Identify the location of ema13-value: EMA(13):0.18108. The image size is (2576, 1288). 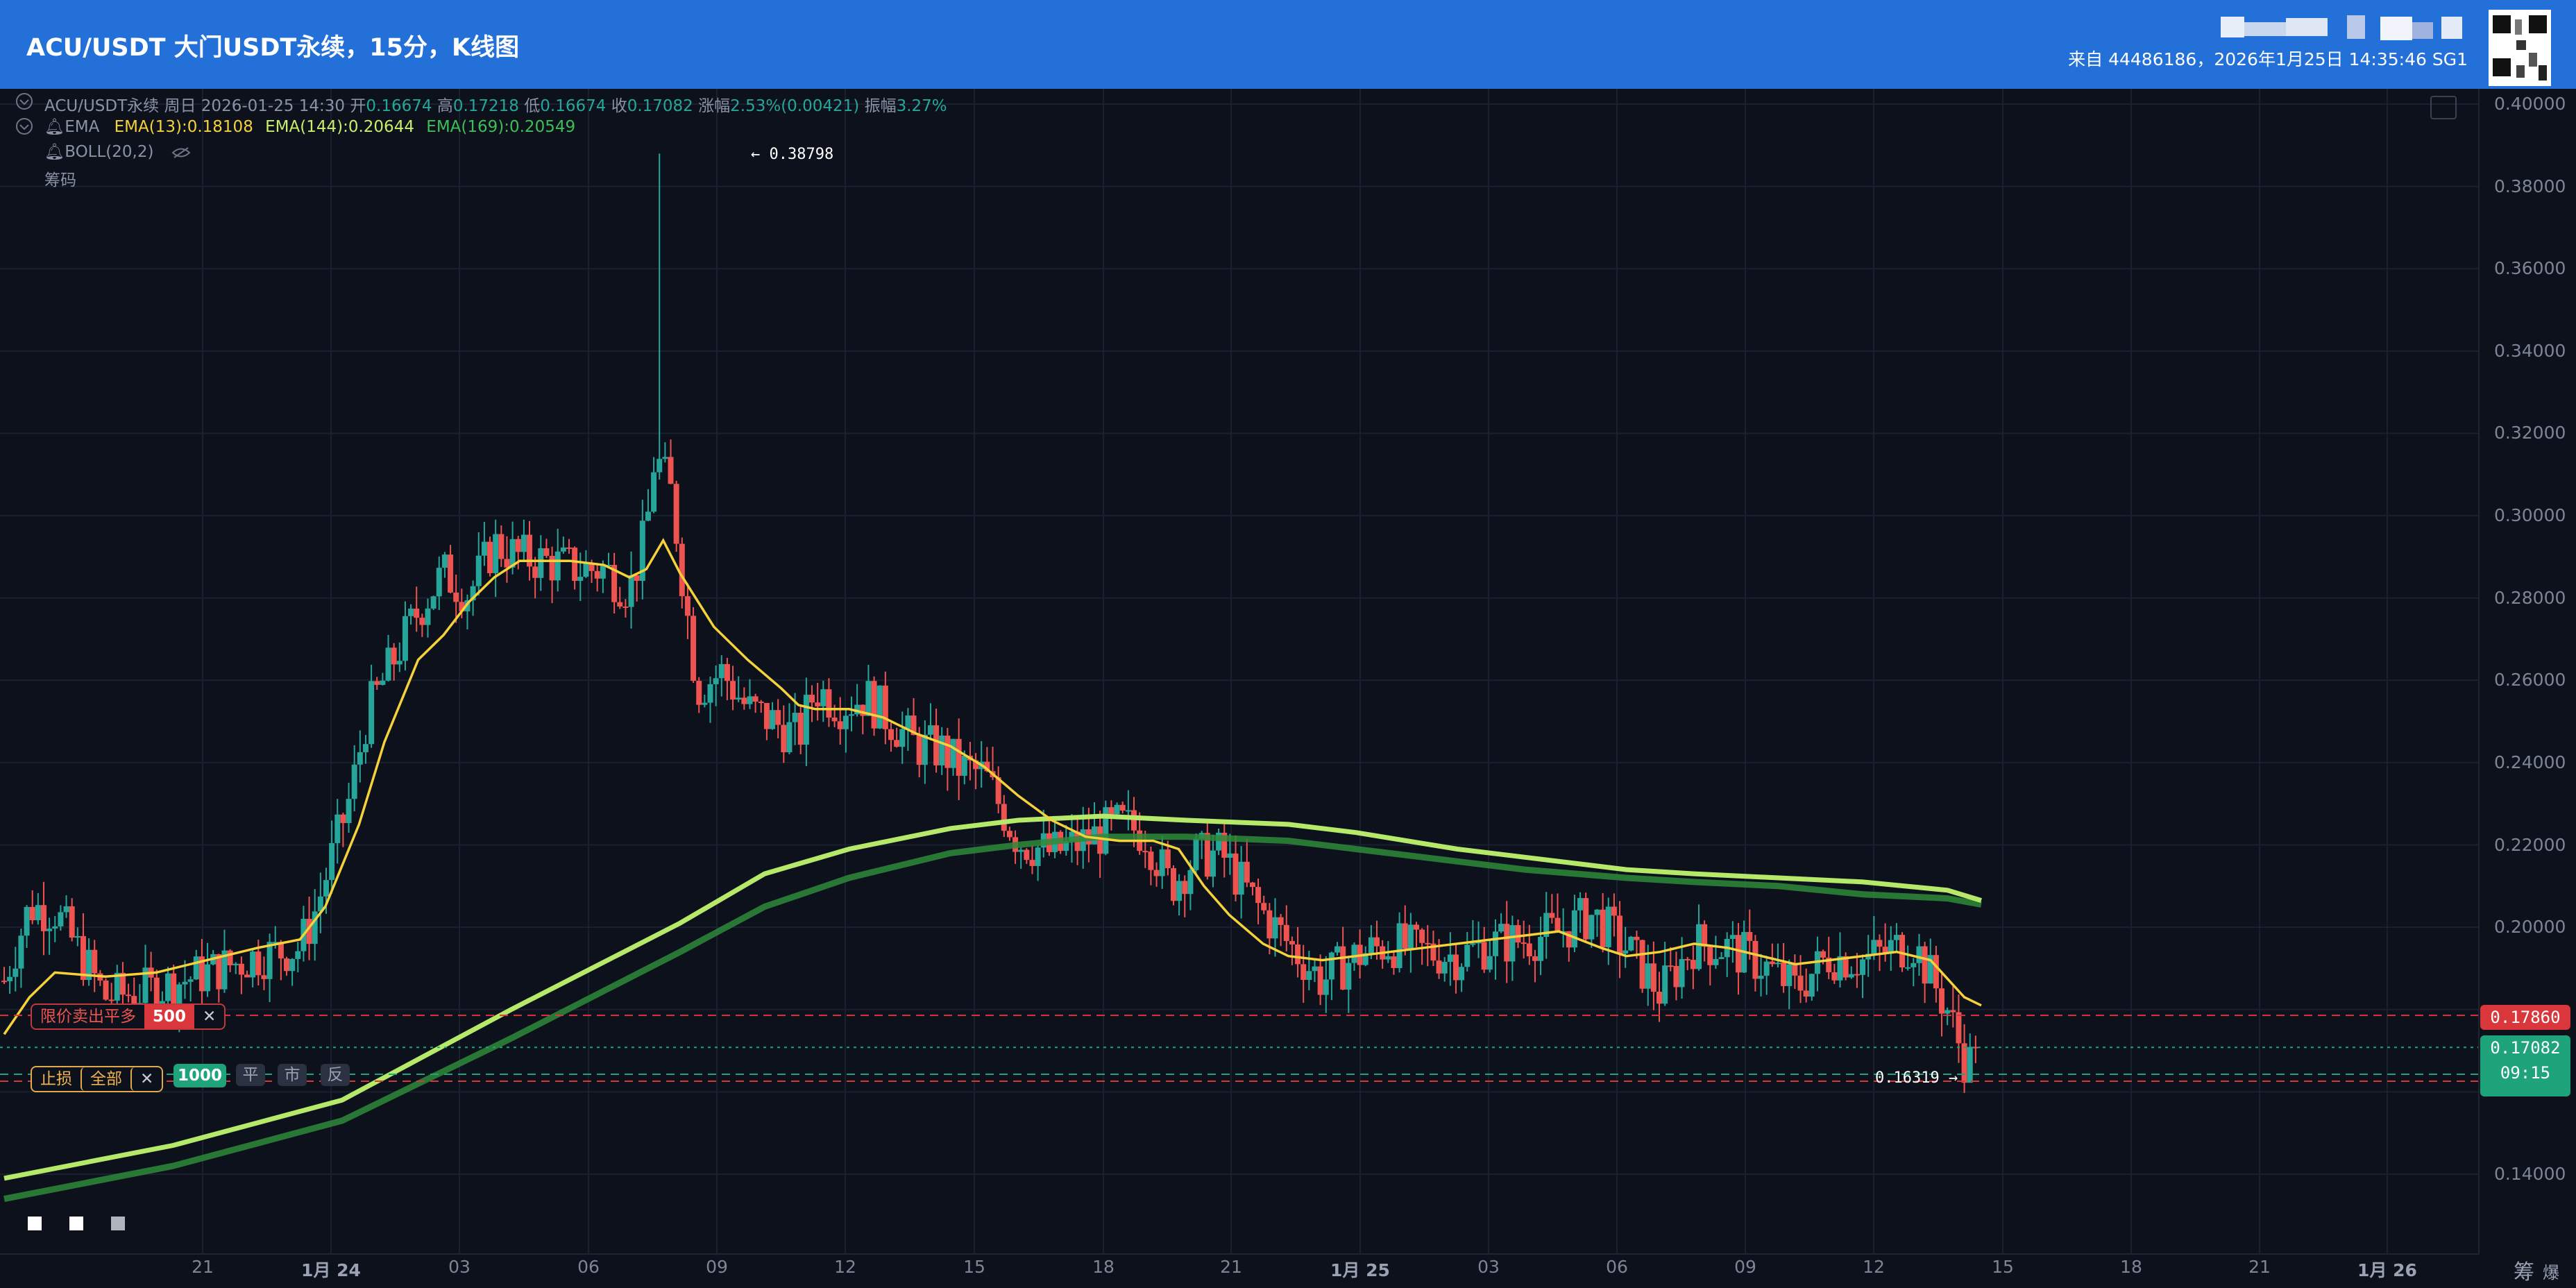
(183, 127).